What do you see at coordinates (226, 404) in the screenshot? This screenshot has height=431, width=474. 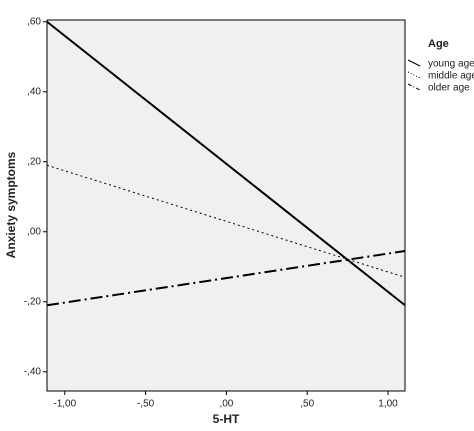 I see `x-tick-label: ,00` at bounding box center [226, 404].